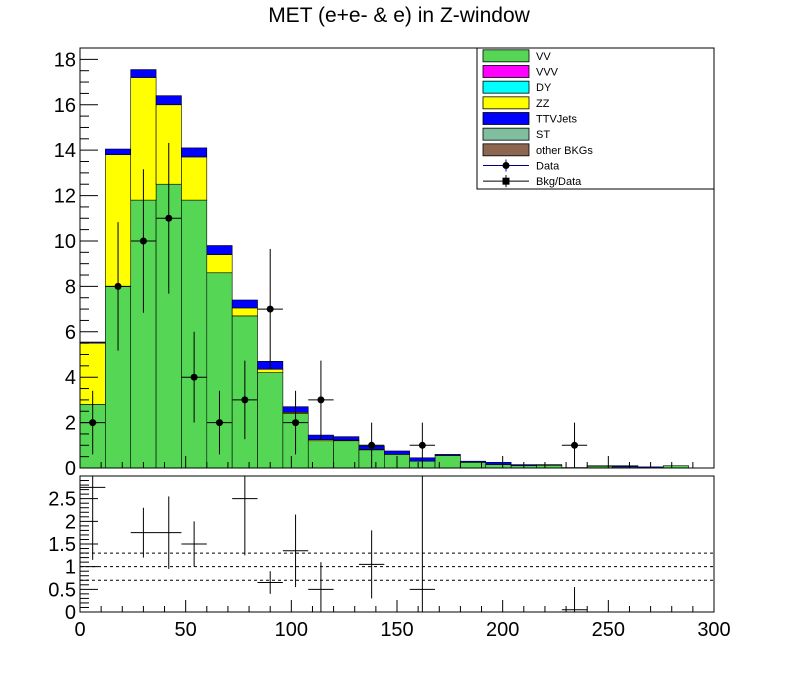 The width and height of the screenshot is (798, 676). Describe the element at coordinates (62, 545) in the screenshot. I see `ratio-ytick-label-3: 1.5` at that location.